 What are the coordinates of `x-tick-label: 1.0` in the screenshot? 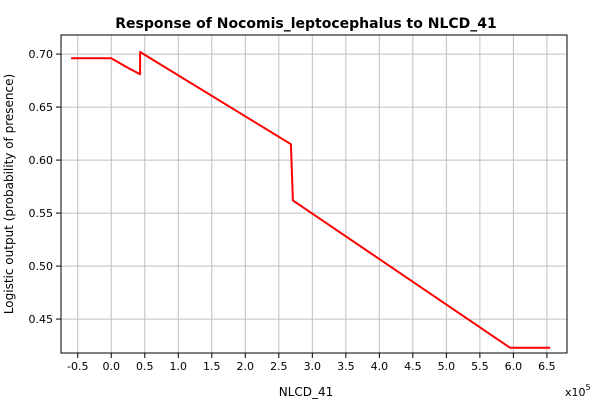 It's located at (179, 366).